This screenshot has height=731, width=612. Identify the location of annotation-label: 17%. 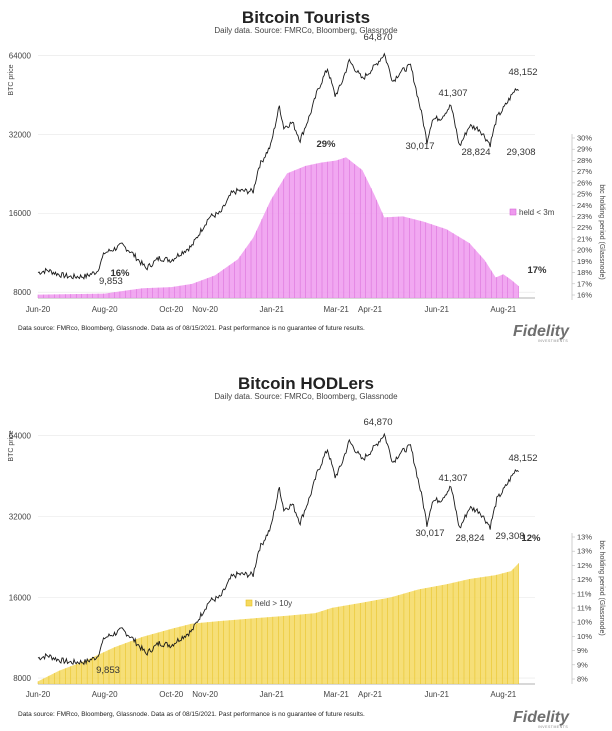
(537, 270).